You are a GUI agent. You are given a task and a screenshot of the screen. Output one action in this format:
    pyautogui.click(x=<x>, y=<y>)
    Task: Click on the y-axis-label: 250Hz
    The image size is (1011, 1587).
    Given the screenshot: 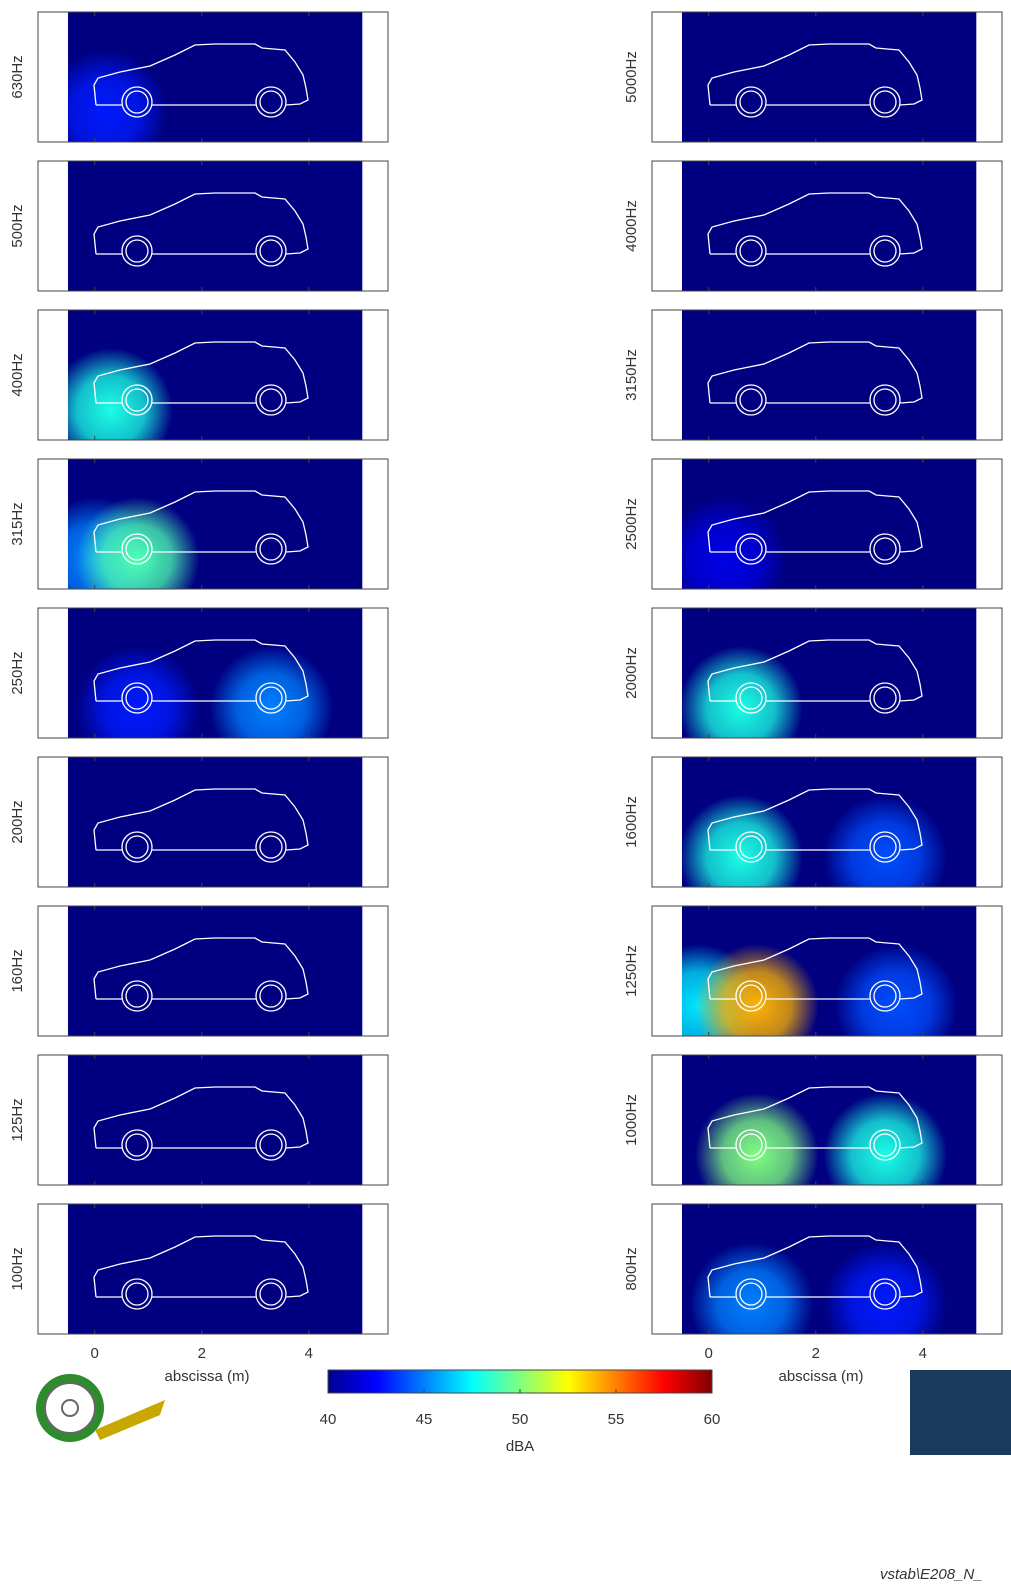 What is the action you would take?
    pyautogui.click(x=17, y=672)
    